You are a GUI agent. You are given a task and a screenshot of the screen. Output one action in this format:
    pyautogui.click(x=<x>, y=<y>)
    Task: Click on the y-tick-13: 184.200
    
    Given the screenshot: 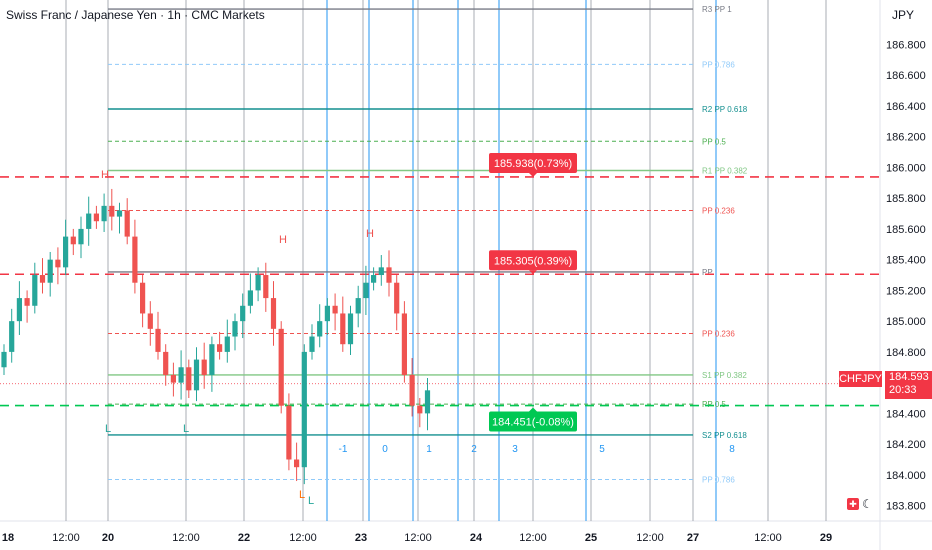 What is the action you would take?
    pyautogui.click(x=906, y=445)
    